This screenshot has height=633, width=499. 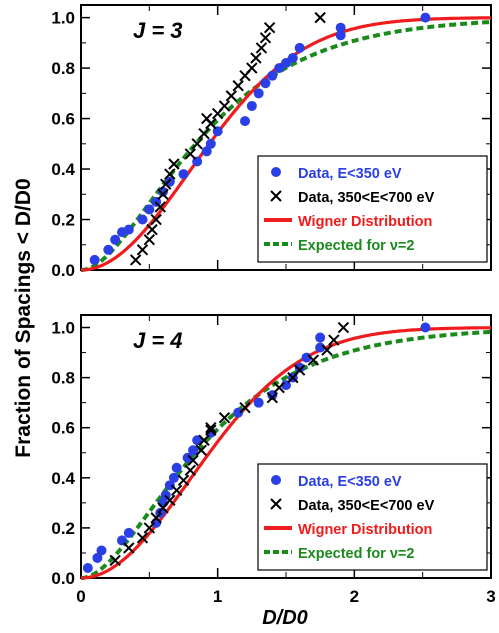 I want to click on legend-entry: Expected for ν=2, so click(x=356, y=554).